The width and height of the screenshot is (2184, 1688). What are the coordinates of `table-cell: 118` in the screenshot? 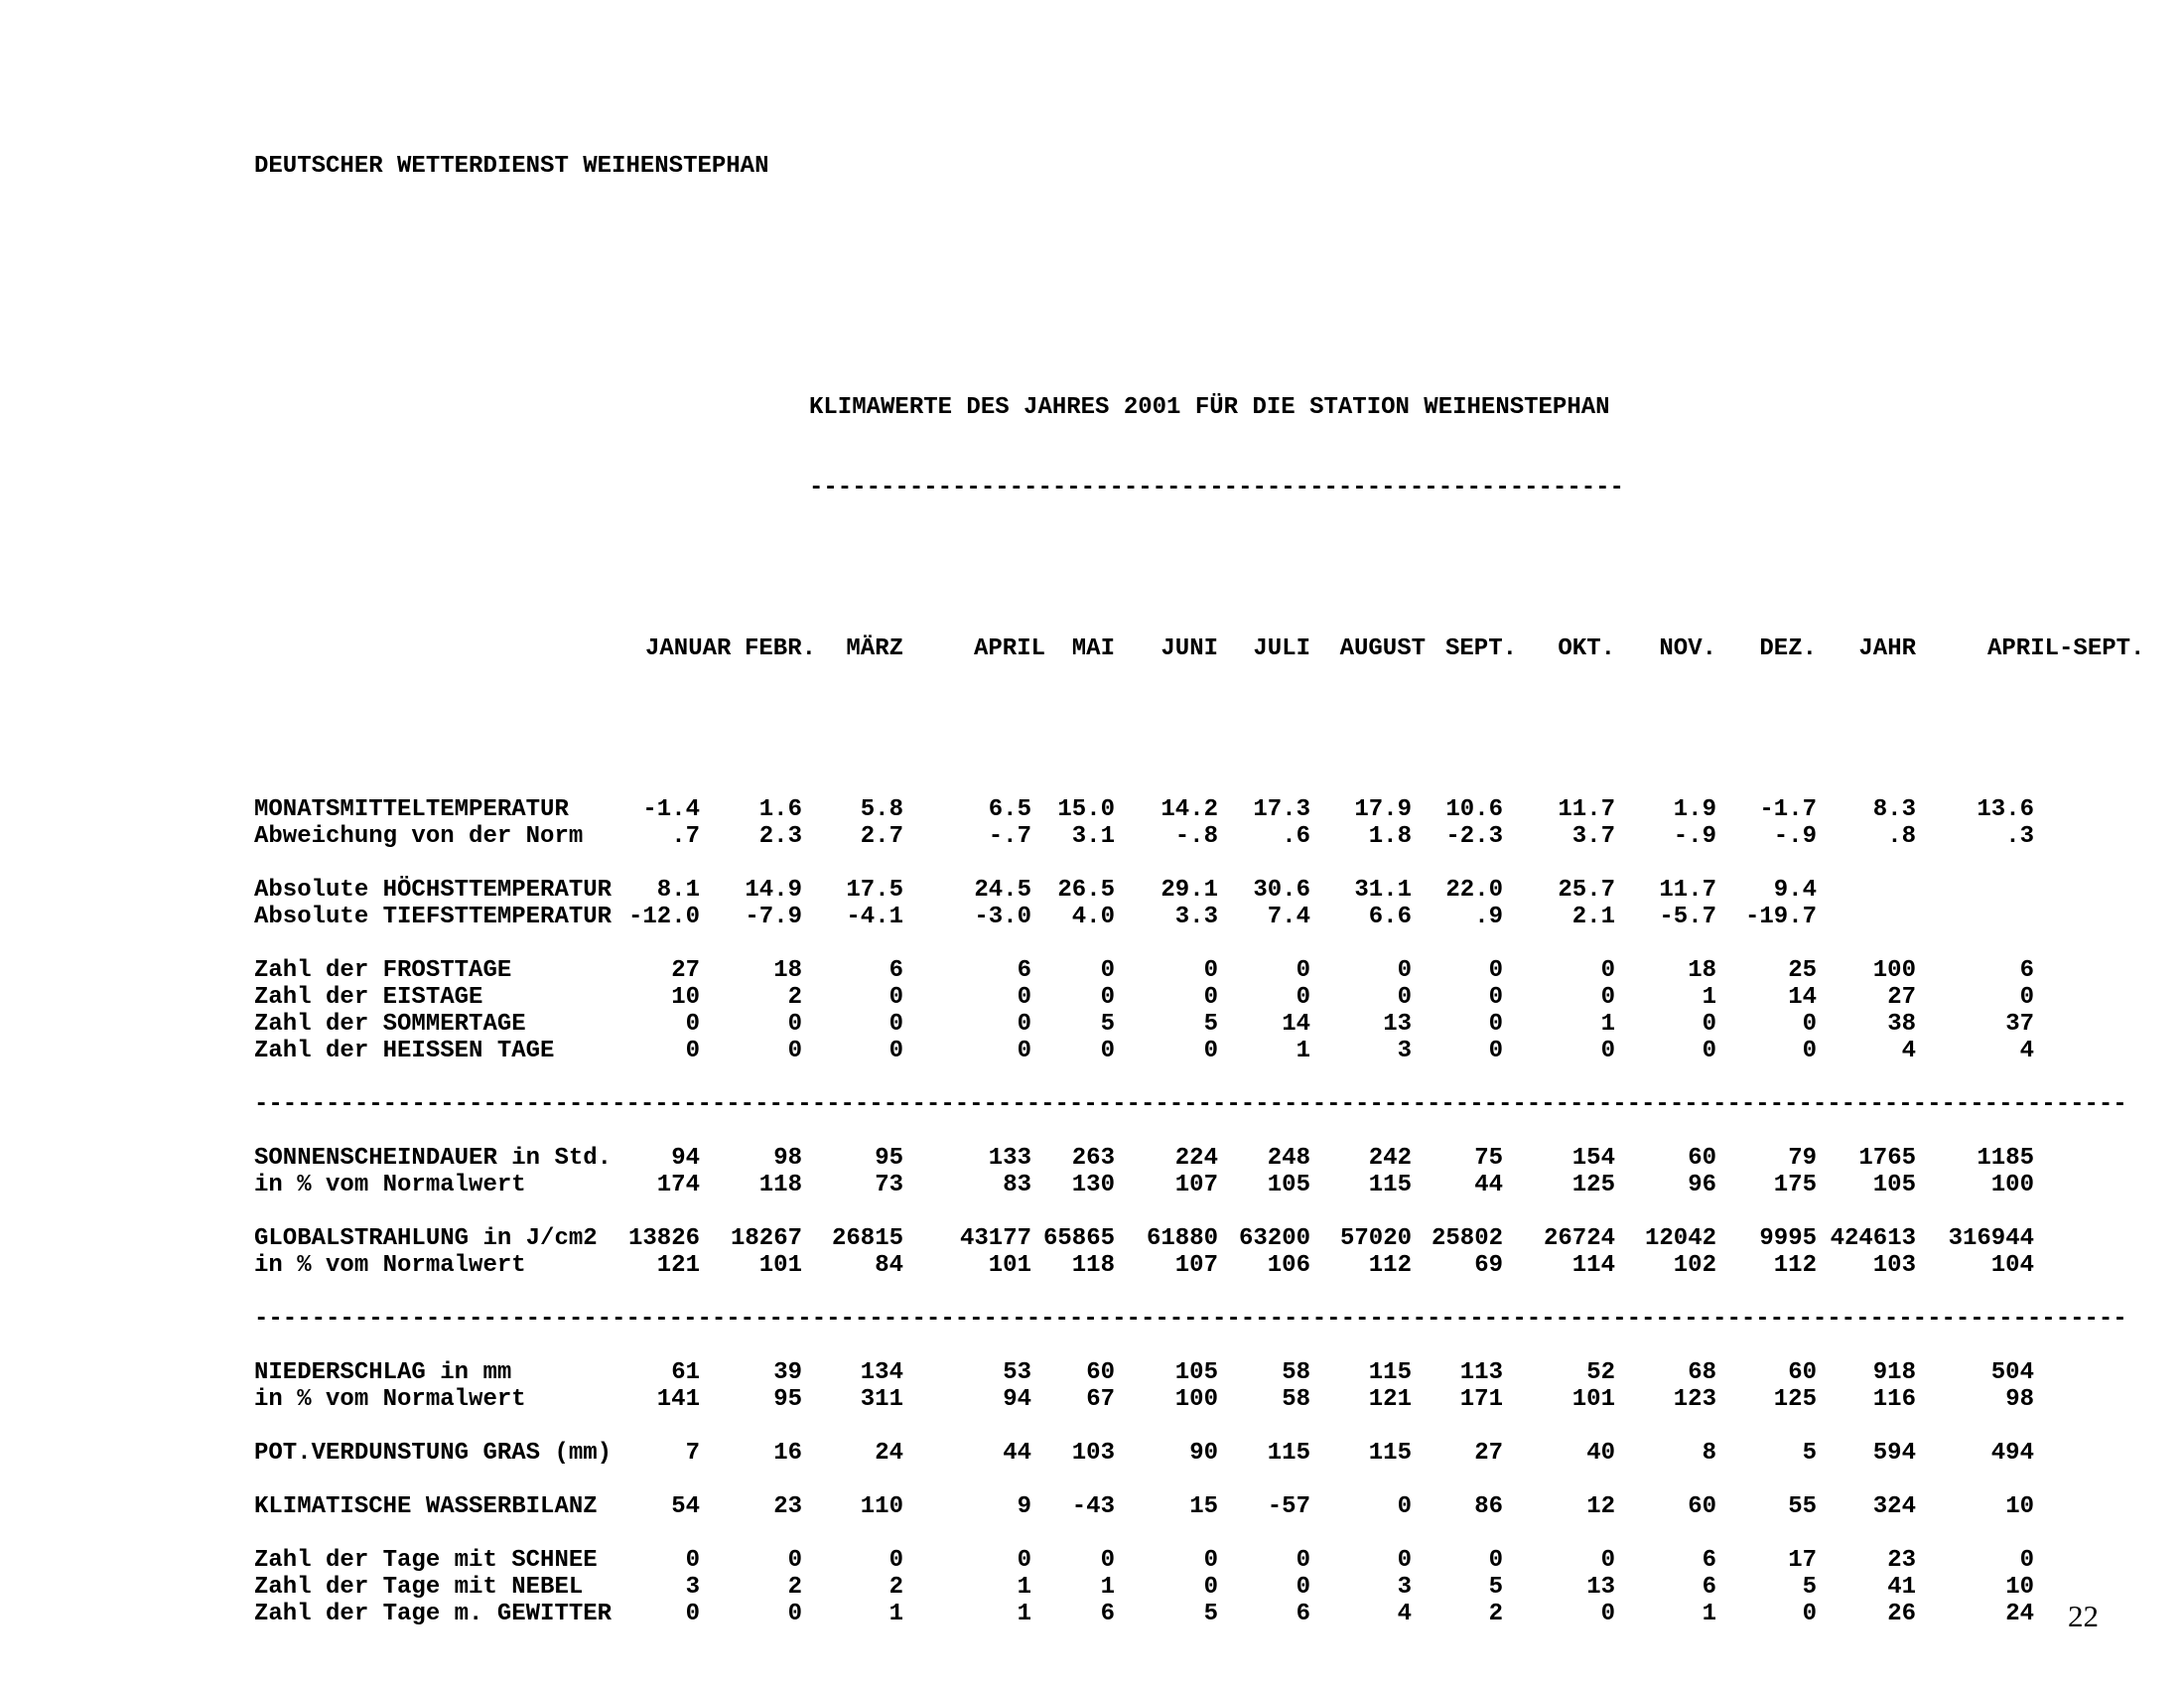 It's located at (1093, 1265).